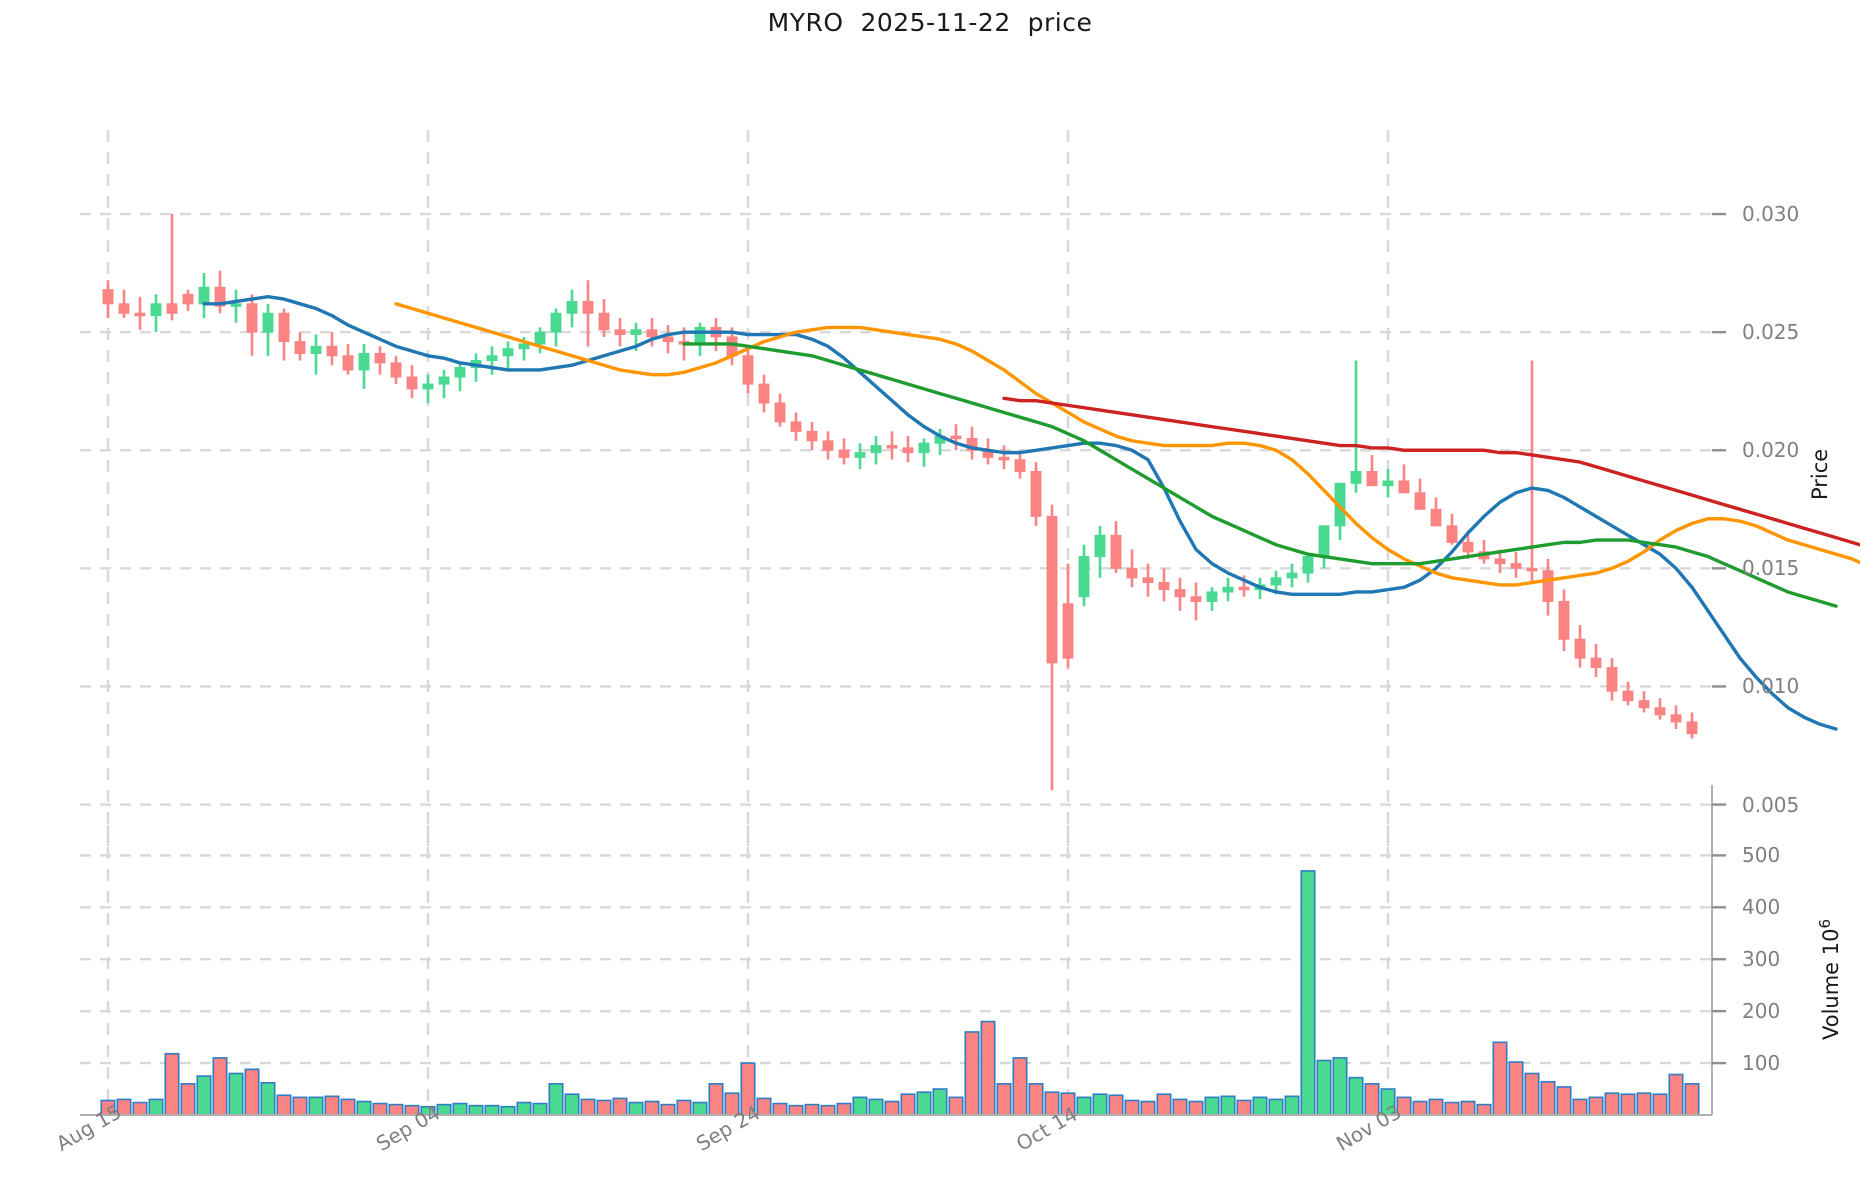 The width and height of the screenshot is (1860, 1202). Describe the element at coordinates (1771, 214) in the screenshot. I see `price-tick-label: 0.030` at that location.